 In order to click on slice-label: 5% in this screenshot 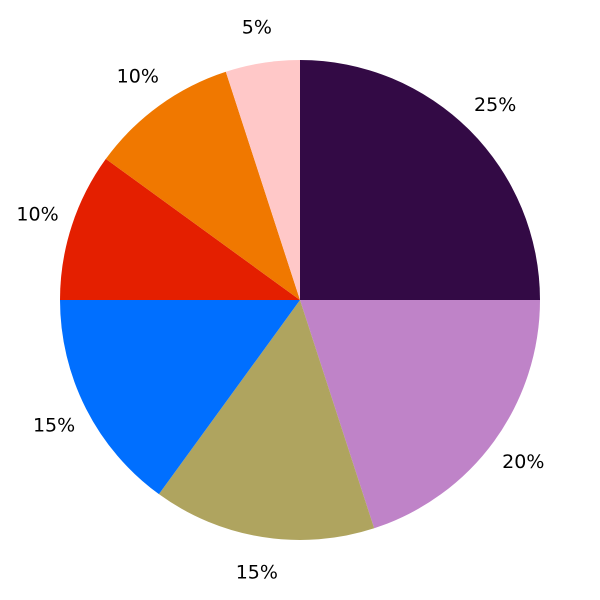, I will do `click(257, 27)`.